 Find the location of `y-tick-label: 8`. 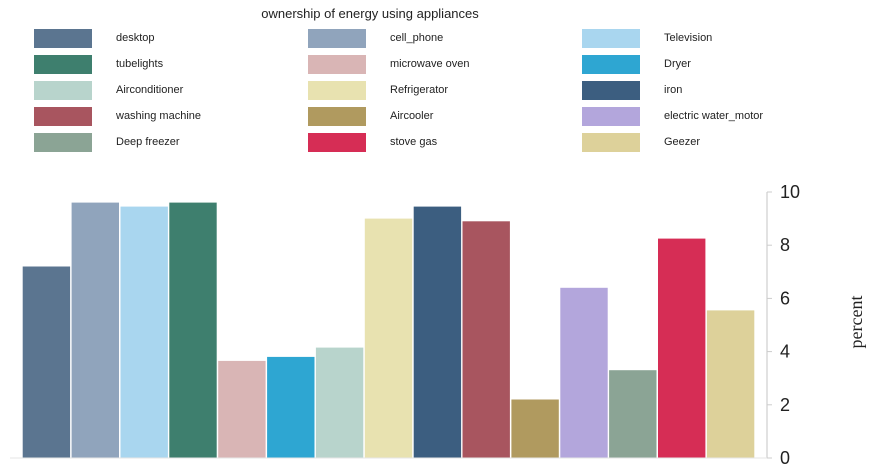

y-tick-label: 8 is located at coordinates (785, 245).